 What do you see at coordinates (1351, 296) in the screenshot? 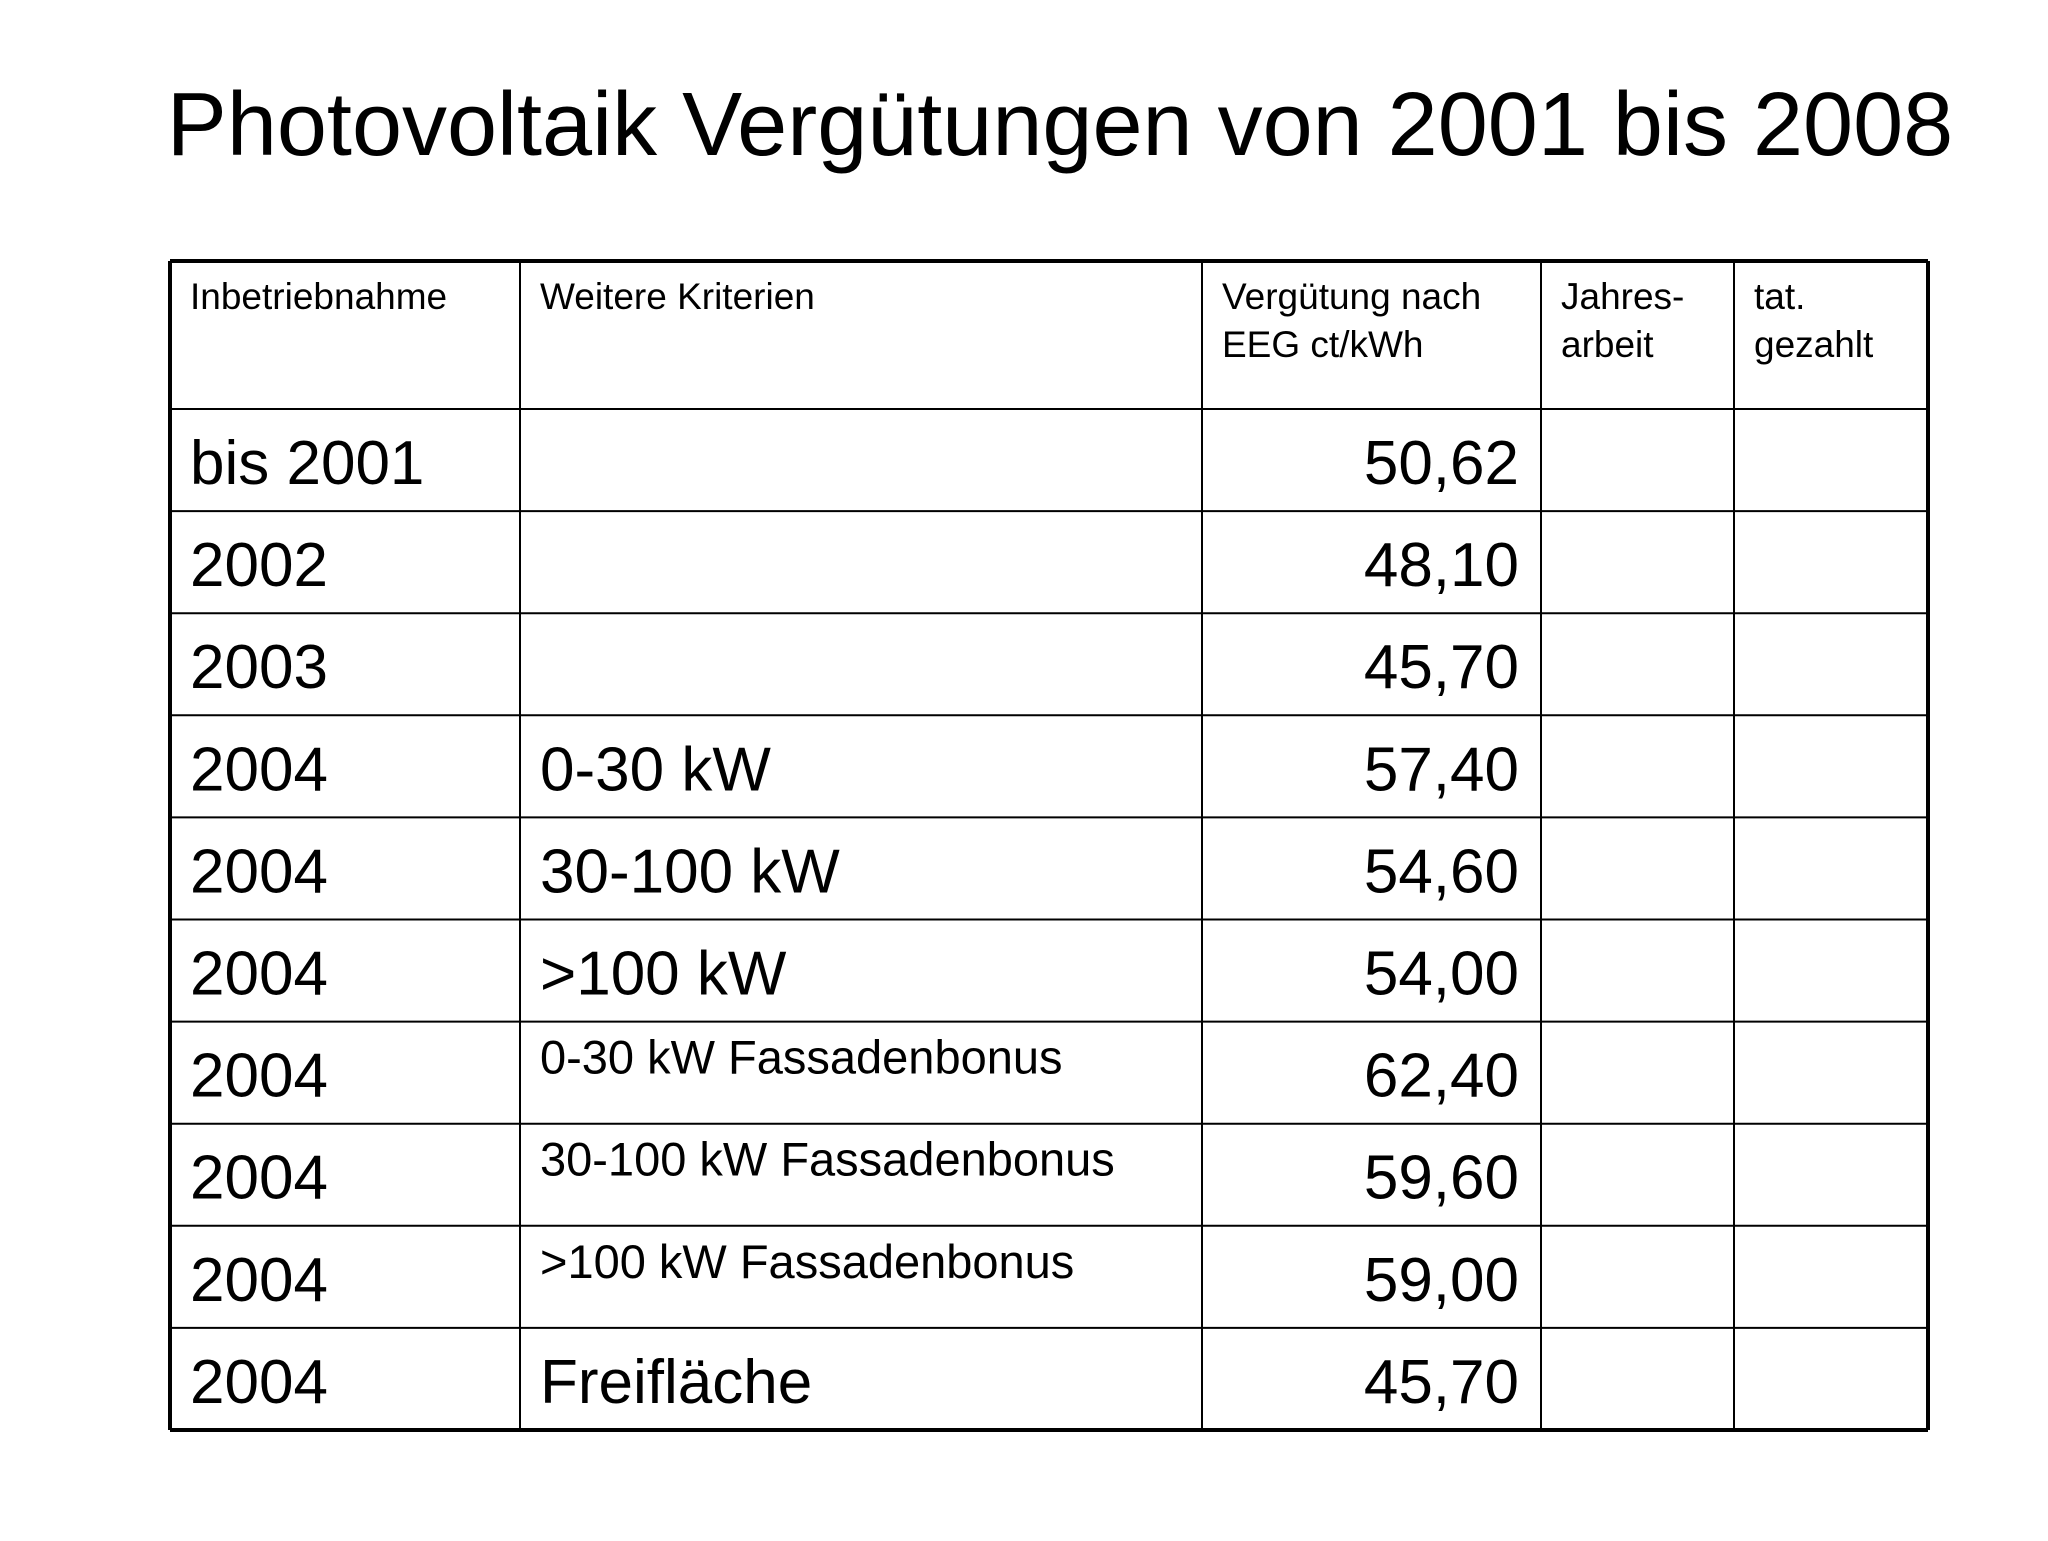
I see `column-header: Vergütung nach` at bounding box center [1351, 296].